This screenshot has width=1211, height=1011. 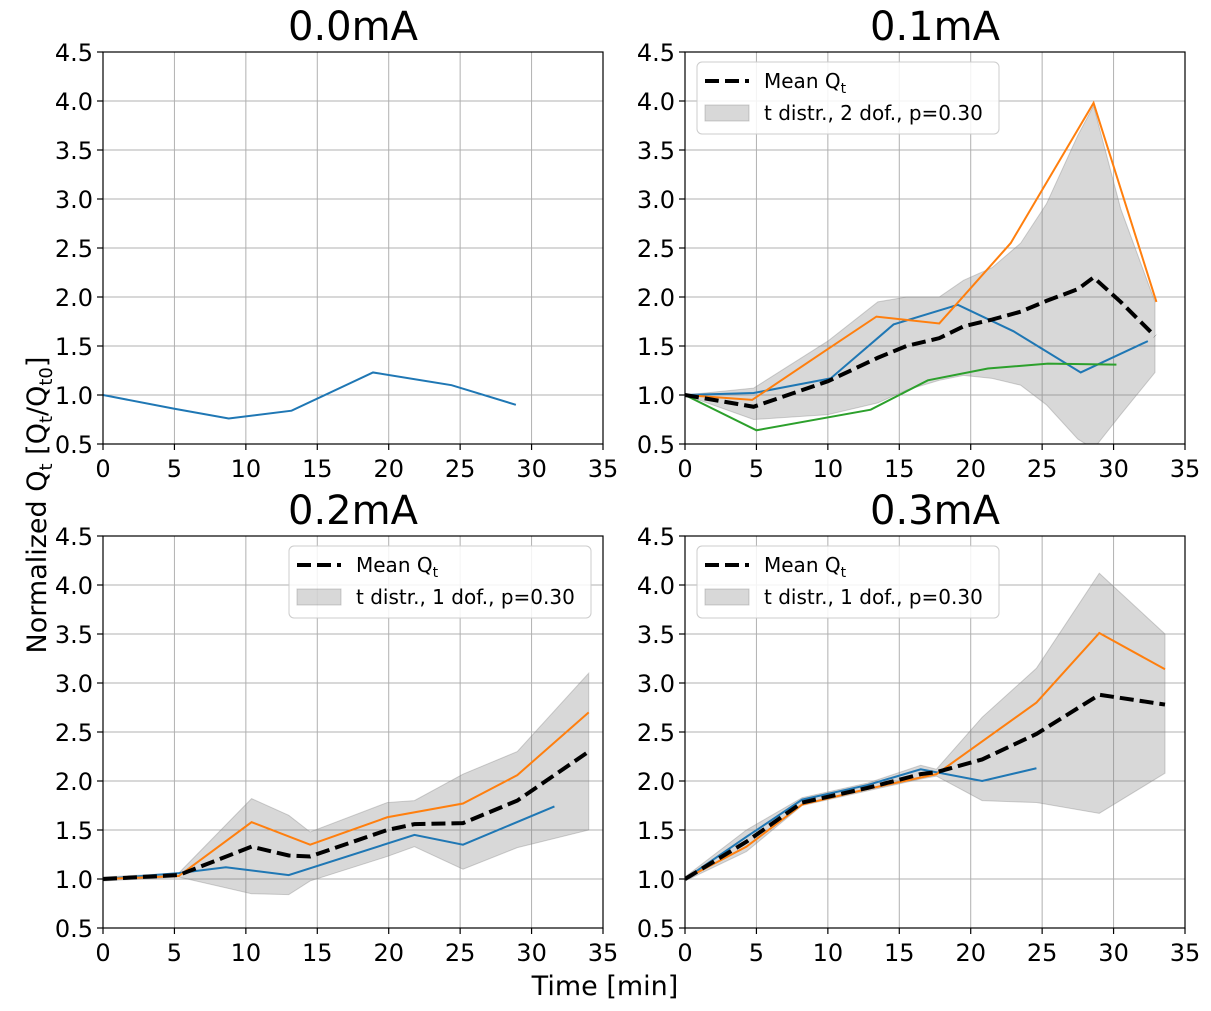 What do you see at coordinates (935, 511) in the screenshot?
I see `panel-title: 0.3mA` at bounding box center [935, 511].